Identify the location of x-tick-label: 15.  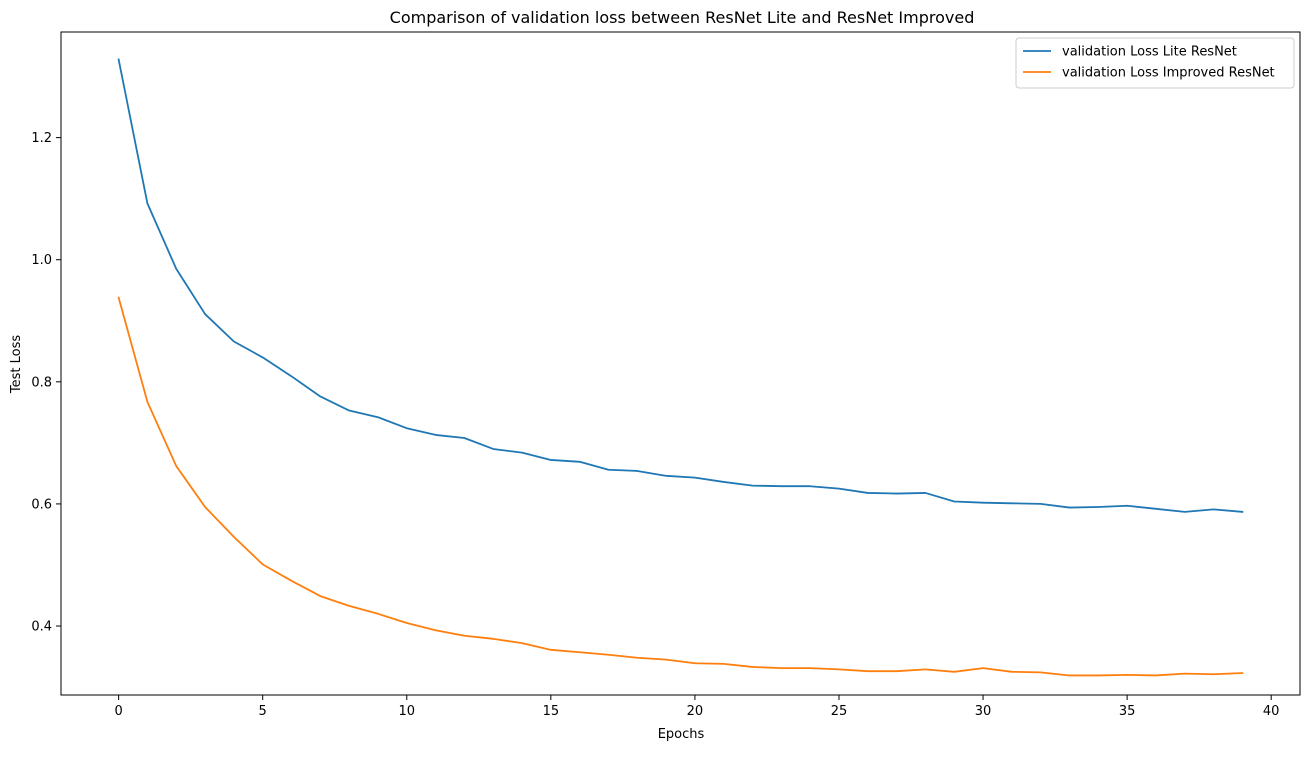
(551, 711).